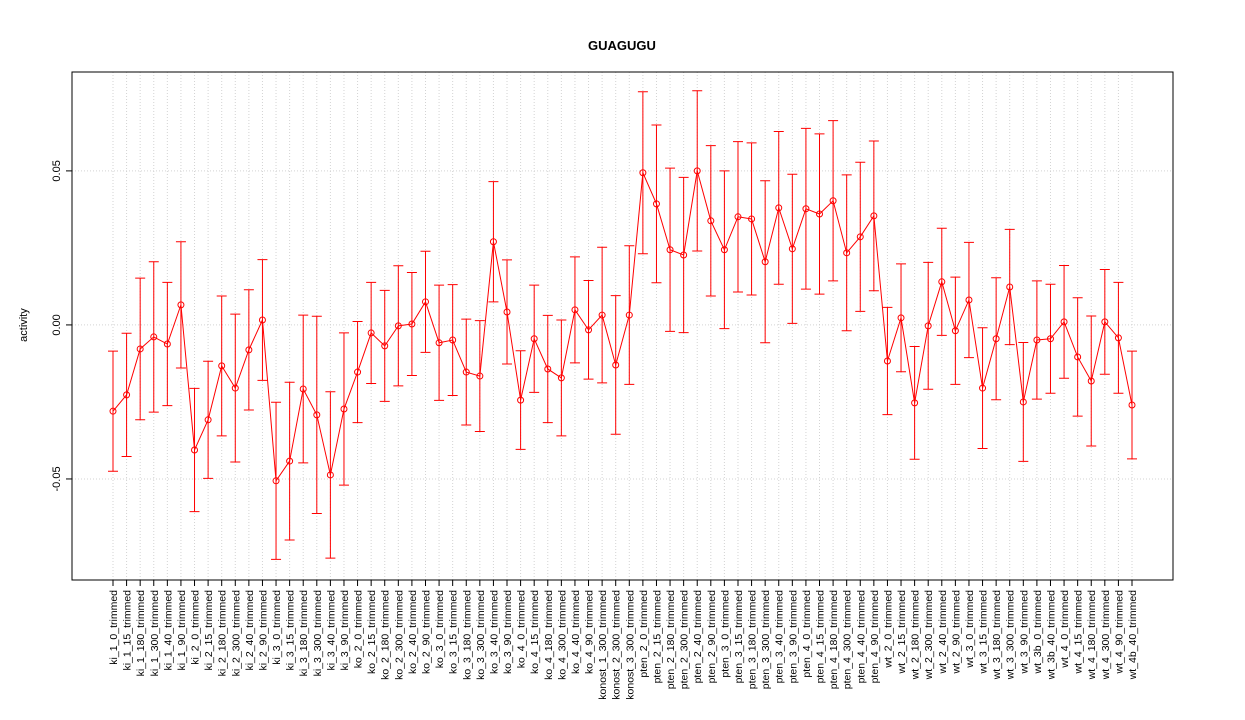  Describe the element at coordinates (984, 632) in the screenshot. I see `x-tick-label: wt_3_15_trimmed` at that location.